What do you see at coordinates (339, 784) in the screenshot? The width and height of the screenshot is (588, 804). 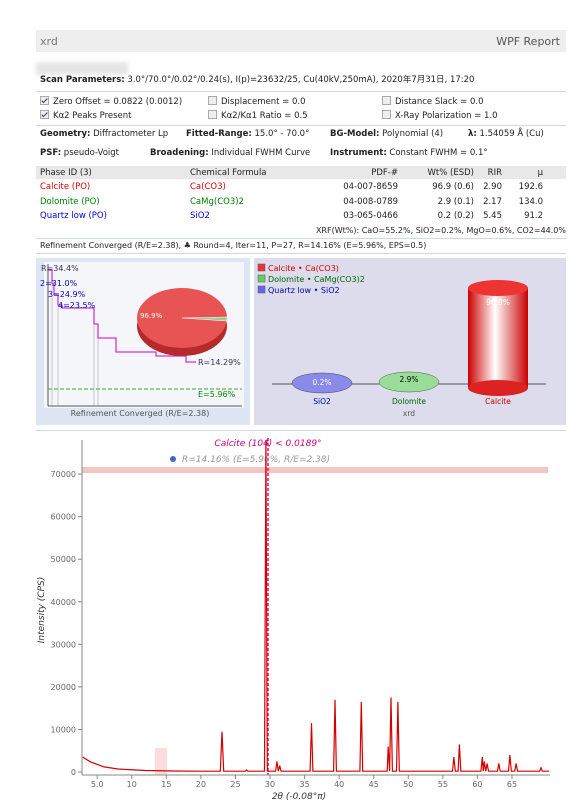 I see `x-tick-label: 40` at bounding box center [339, 784].